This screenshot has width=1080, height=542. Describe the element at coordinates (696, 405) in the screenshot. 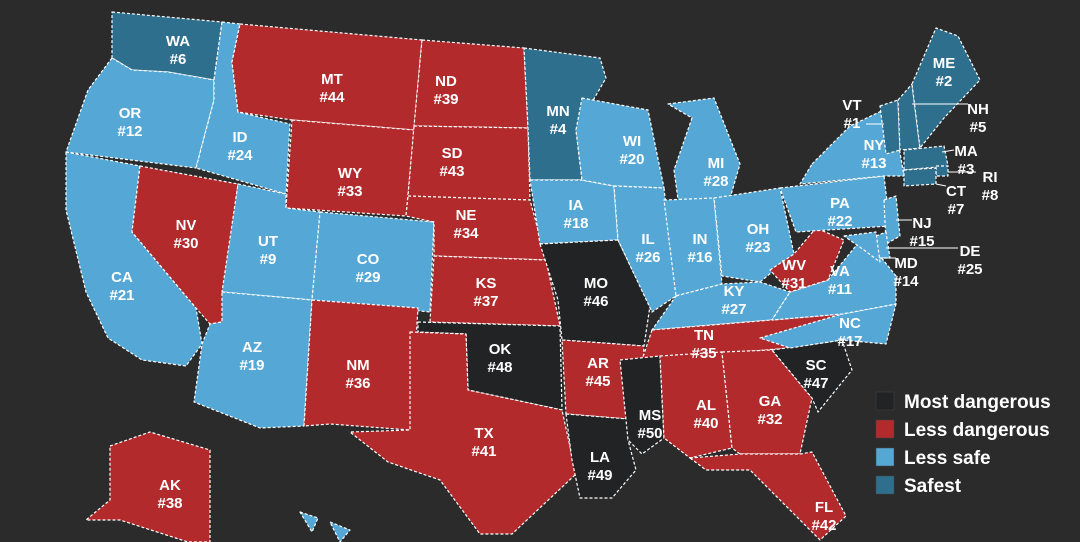

I see `state-al` at that location.